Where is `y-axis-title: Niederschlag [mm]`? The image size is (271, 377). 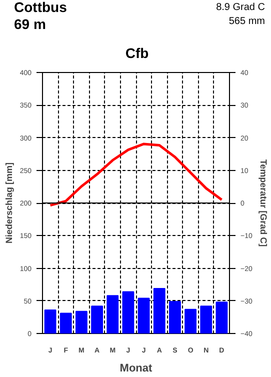
y-axis-title: Niederschlag [mm] is located at coordinates (9, 203).